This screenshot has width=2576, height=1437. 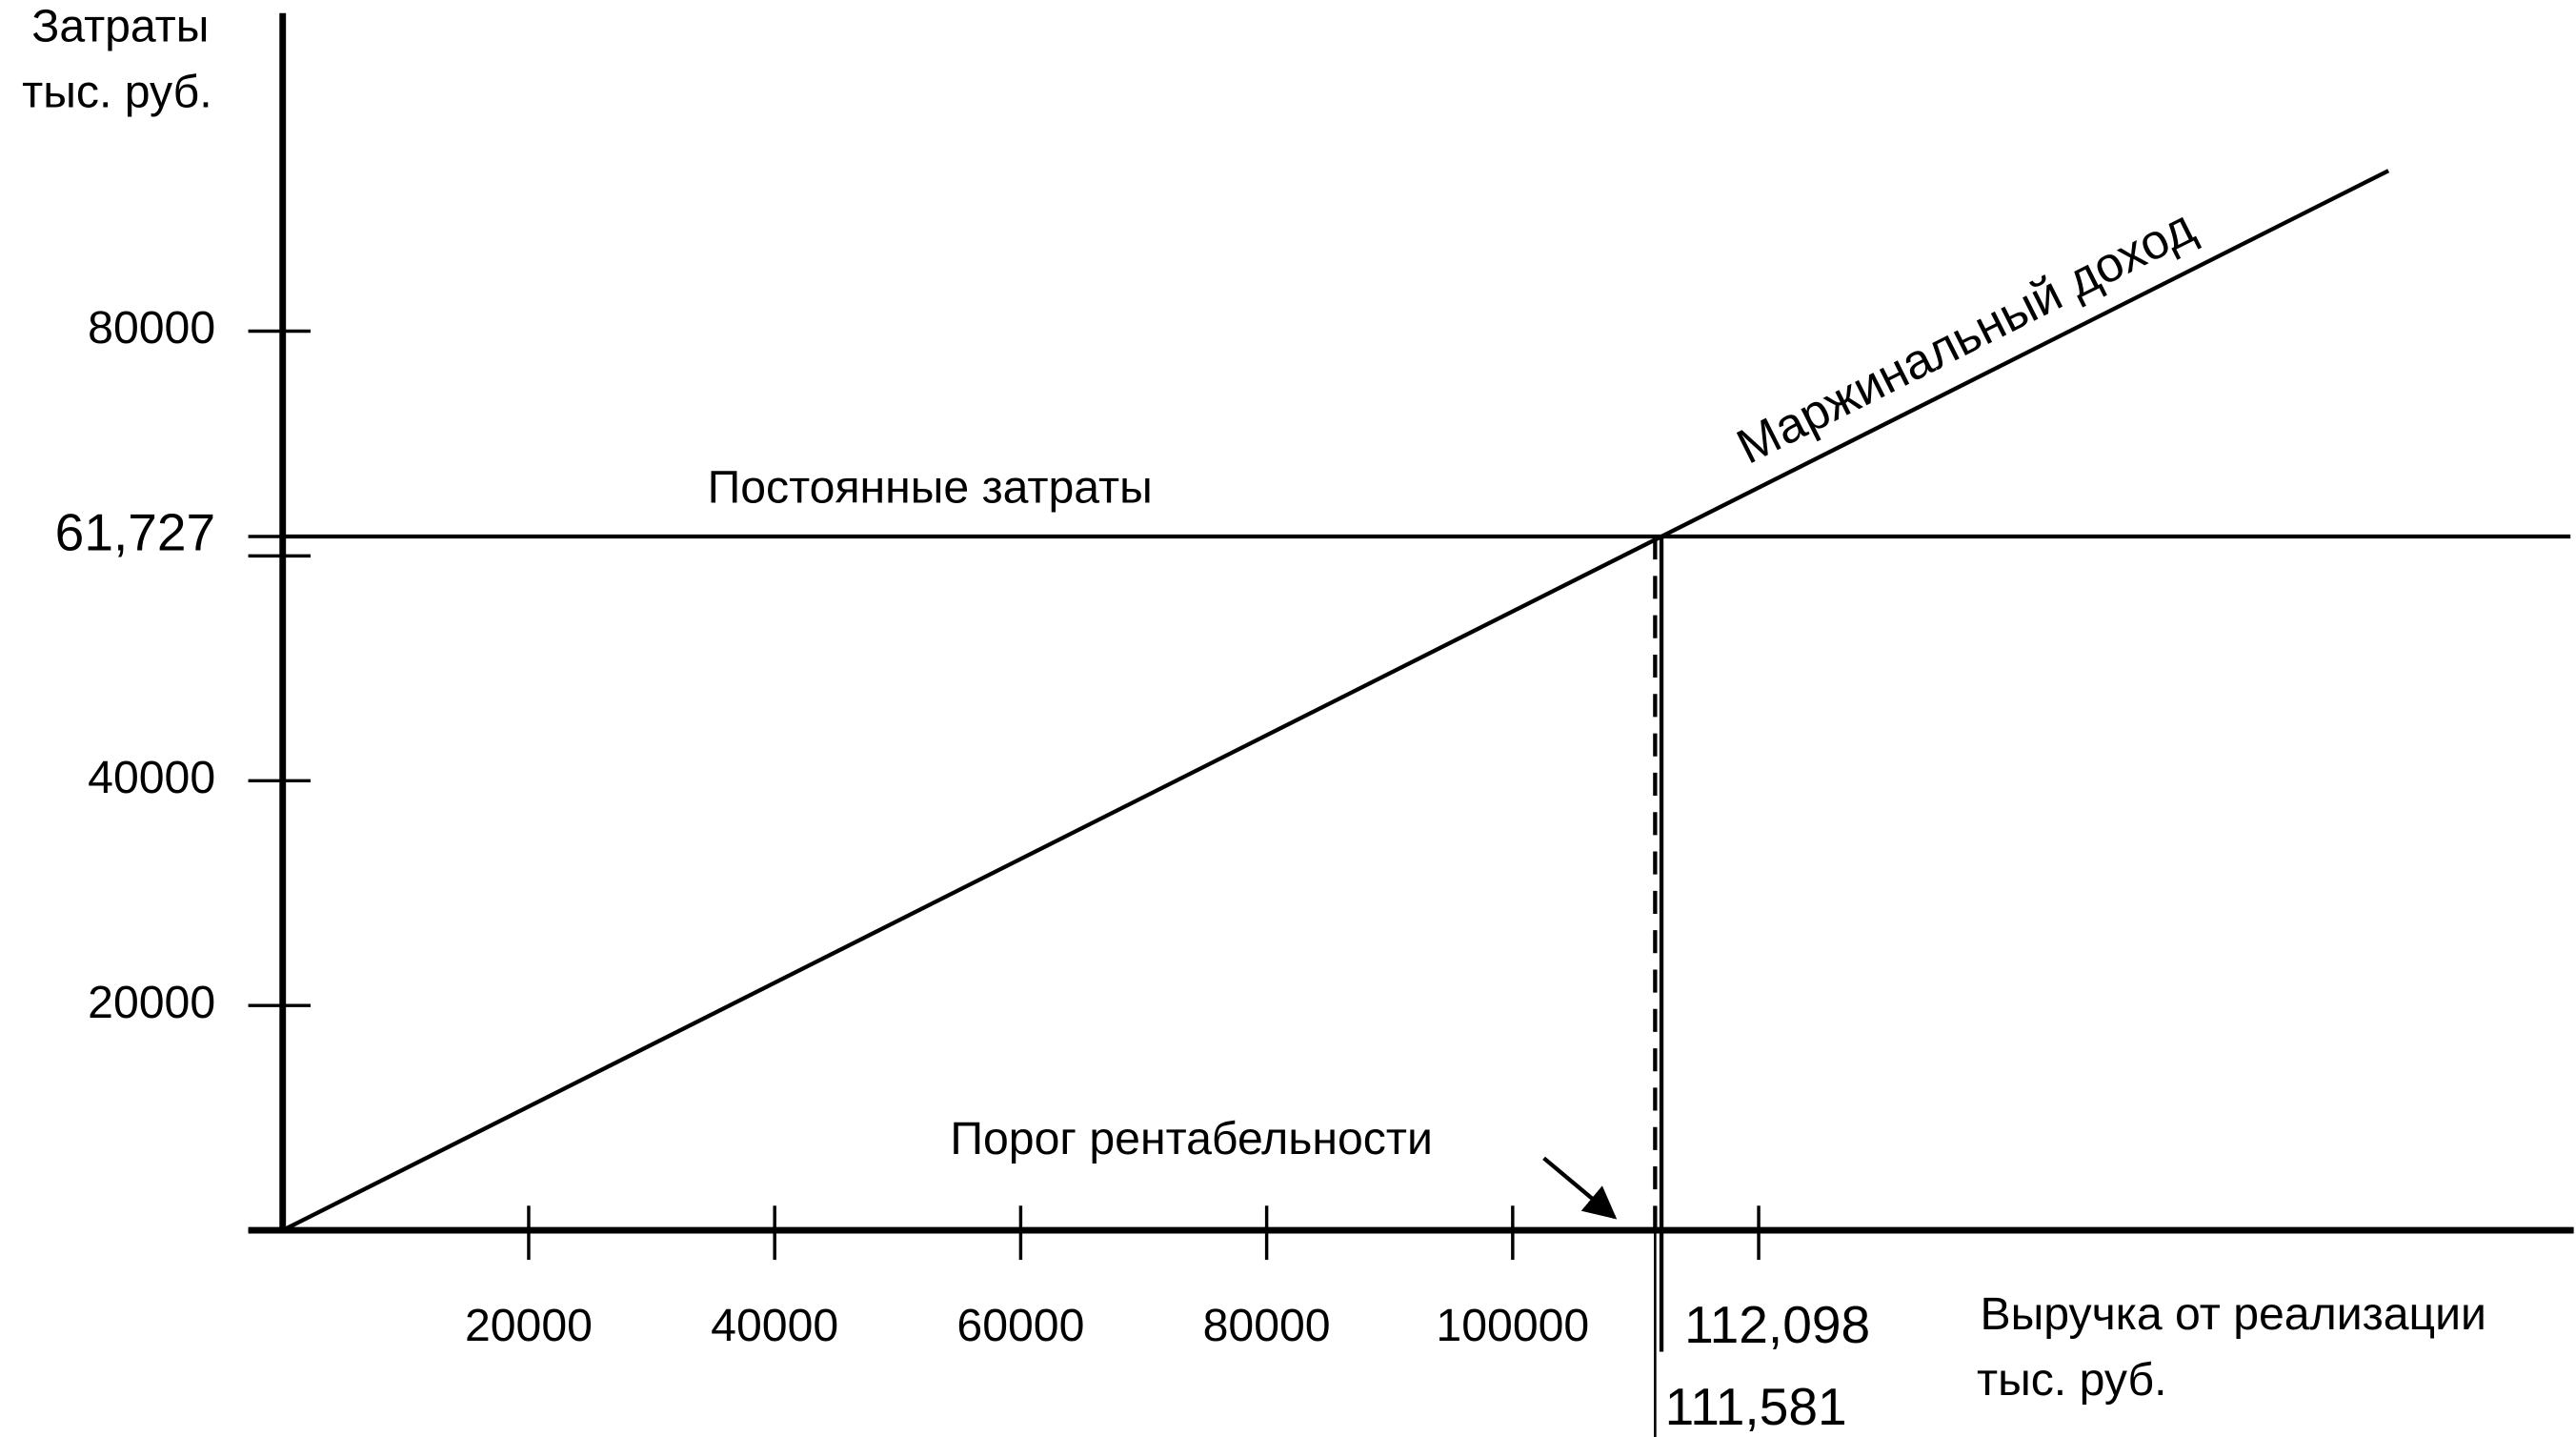 What do you see at coordinates (151, 777) in the screenshot?
I see `y-tick-label: 40000` at bounding box center [151, 777].